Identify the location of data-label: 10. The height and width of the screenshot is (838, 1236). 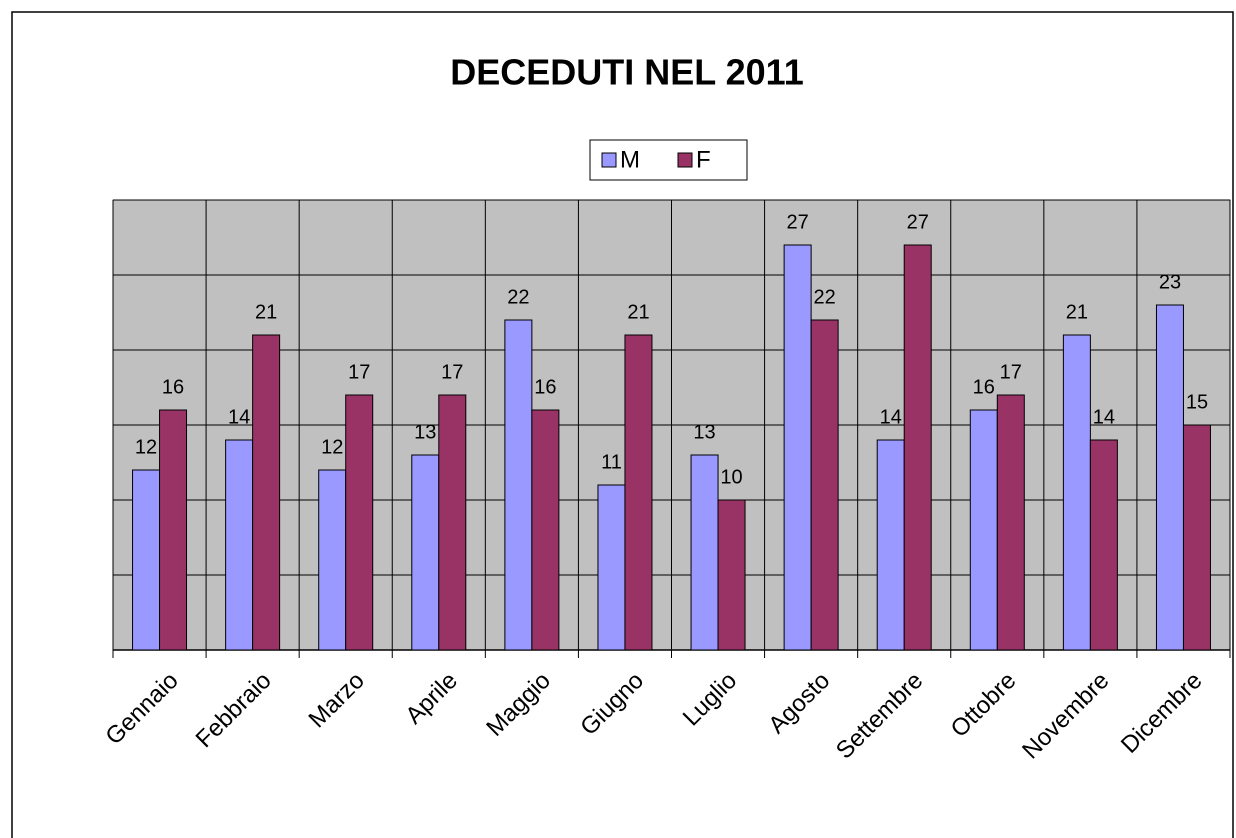
(731, 477).